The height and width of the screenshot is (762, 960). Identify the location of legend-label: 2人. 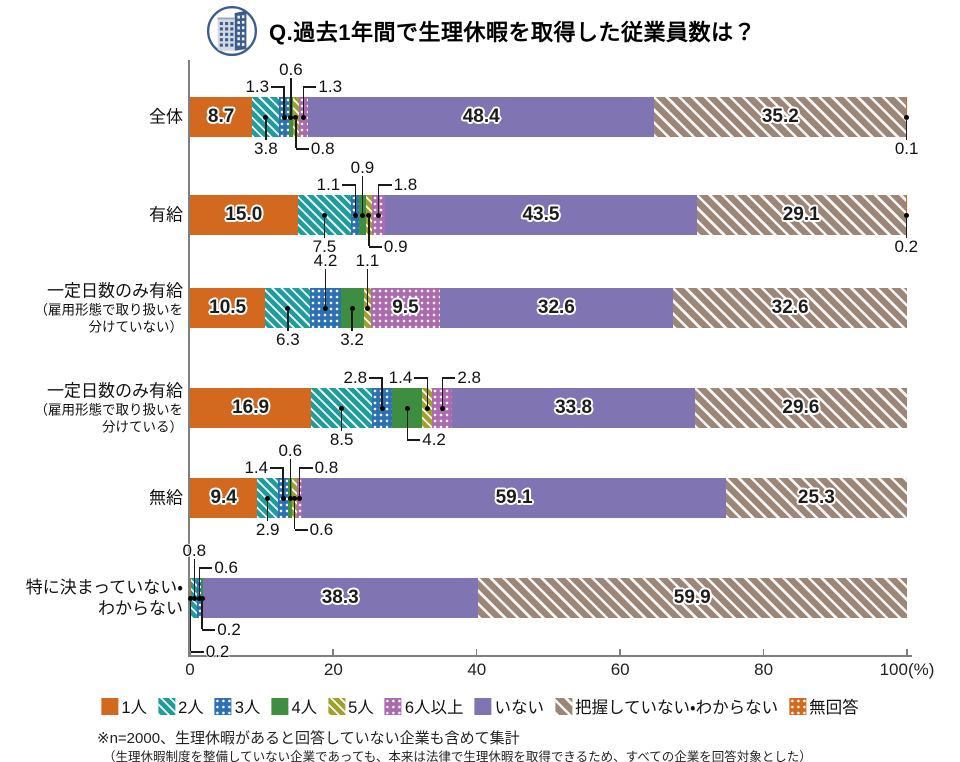
(191, 708).